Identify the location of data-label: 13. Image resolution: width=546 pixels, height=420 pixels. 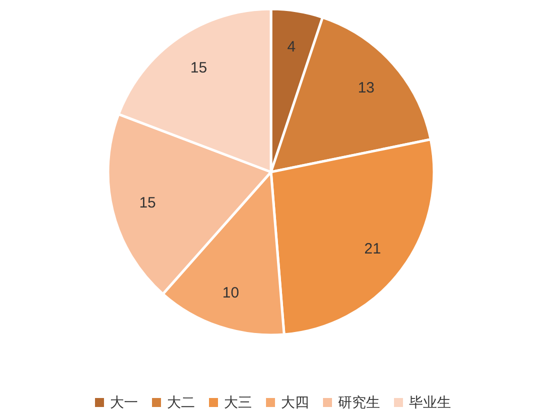
(366, 88).